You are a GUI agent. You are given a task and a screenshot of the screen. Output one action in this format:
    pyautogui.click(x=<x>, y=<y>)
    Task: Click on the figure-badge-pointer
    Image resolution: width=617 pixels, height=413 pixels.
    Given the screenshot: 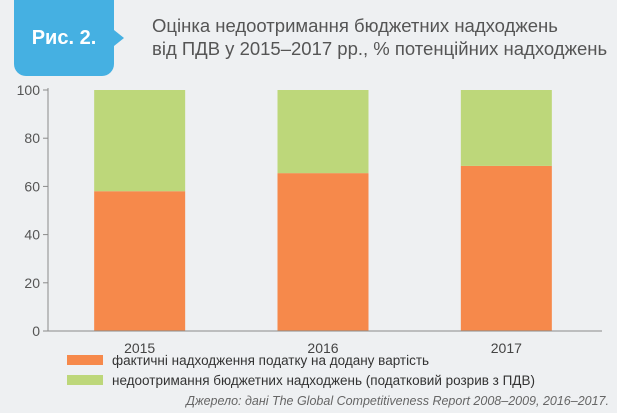 What is the action you would take?
    pyautogui.click(x=119, y=38)
    